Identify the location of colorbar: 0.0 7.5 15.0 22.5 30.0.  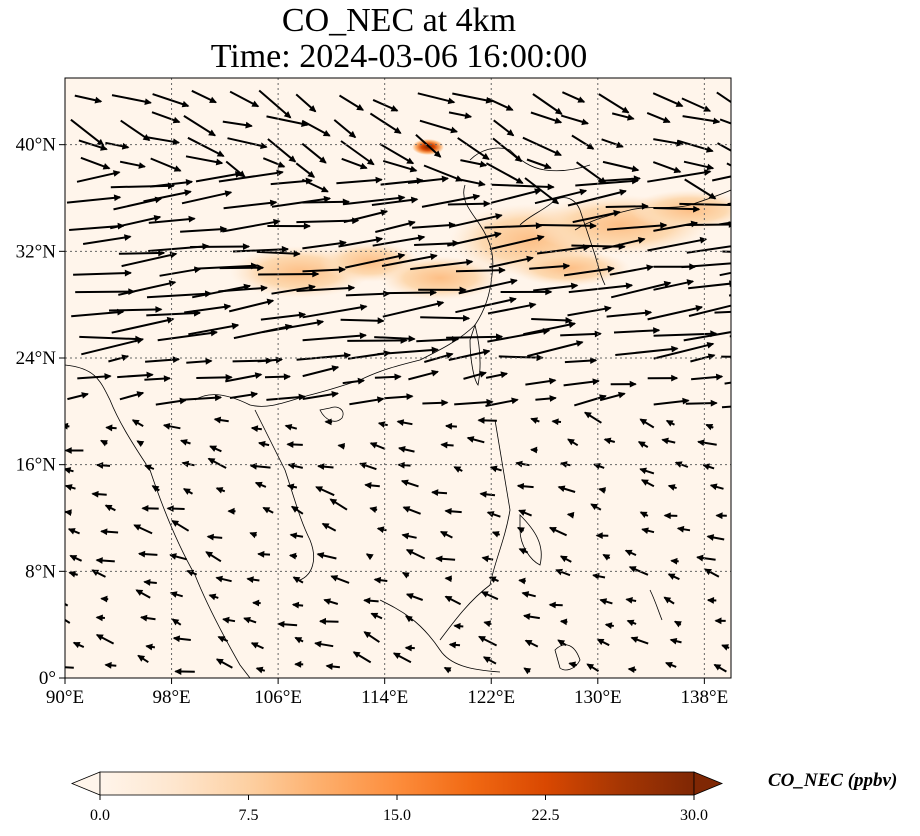
(397, 797).